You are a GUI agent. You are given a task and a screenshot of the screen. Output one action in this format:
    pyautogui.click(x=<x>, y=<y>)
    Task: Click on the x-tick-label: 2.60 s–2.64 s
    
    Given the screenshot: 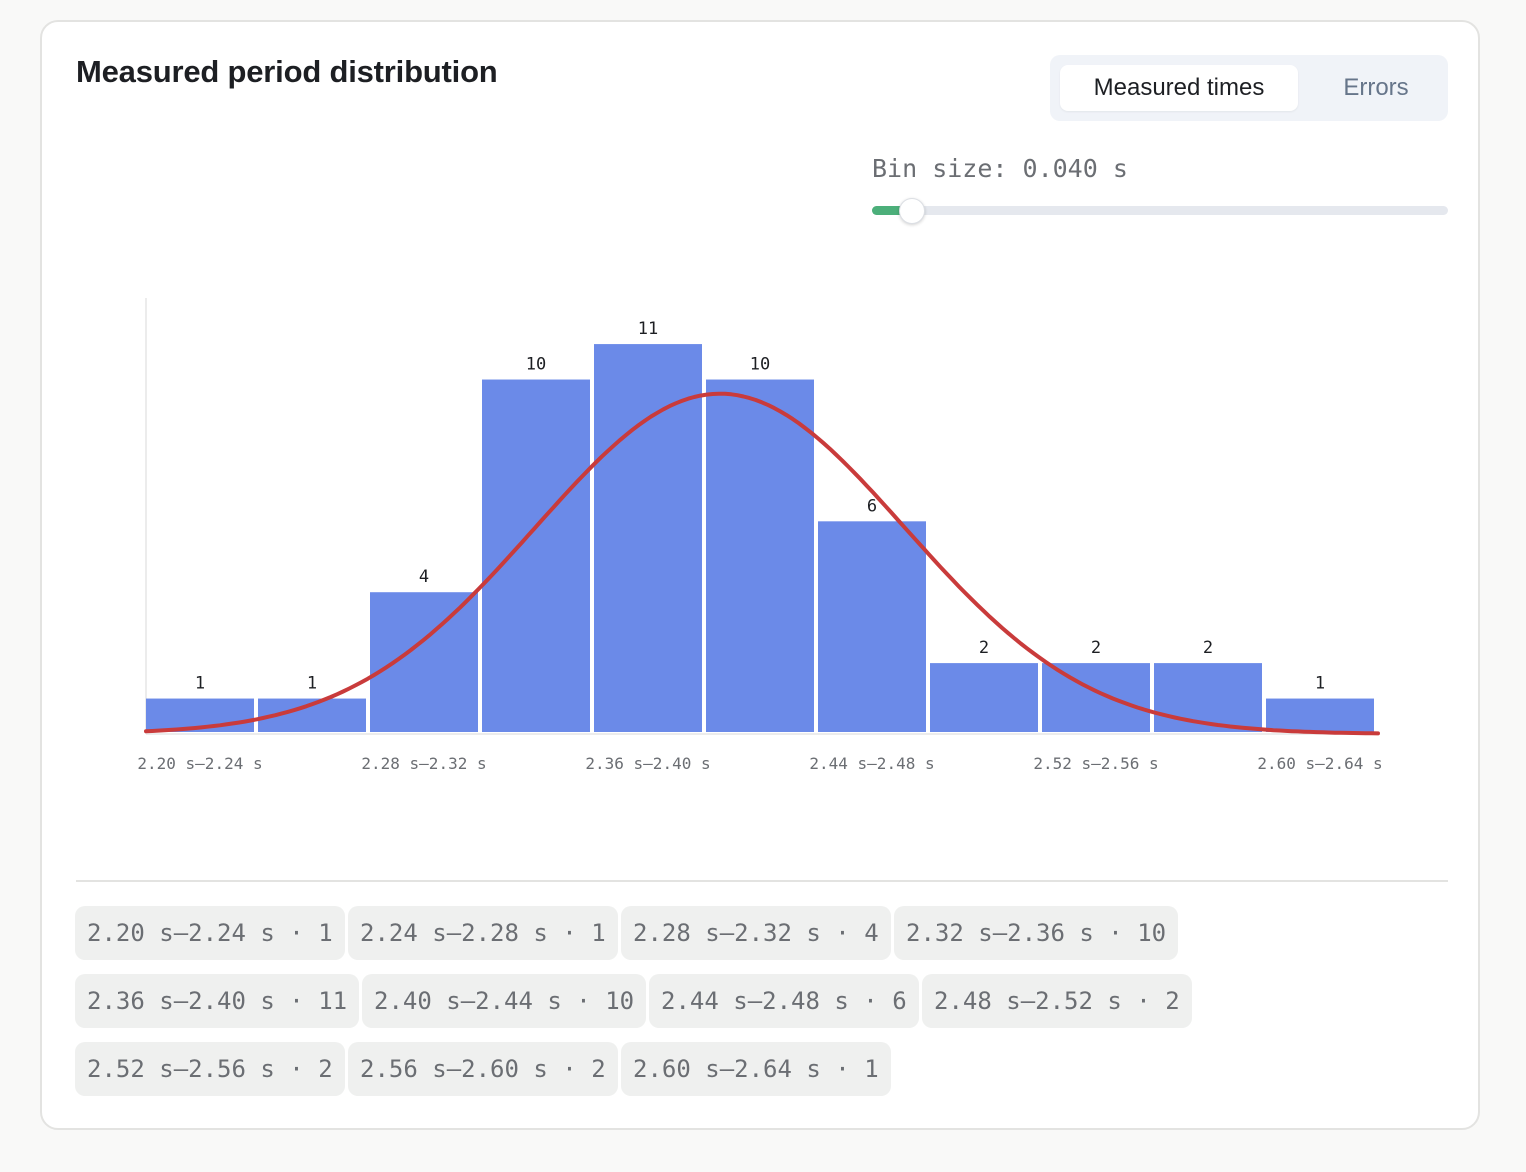 What is the action you would take?
    pyautogui.click(x=1319, y=763)
    